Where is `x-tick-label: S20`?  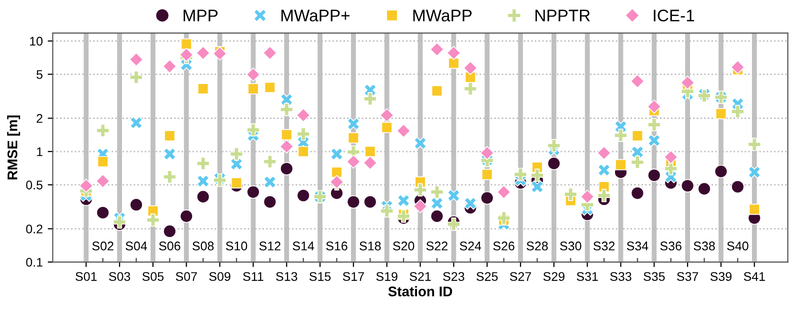 x-tick-label: S20 is located at coordinates (403, 246).